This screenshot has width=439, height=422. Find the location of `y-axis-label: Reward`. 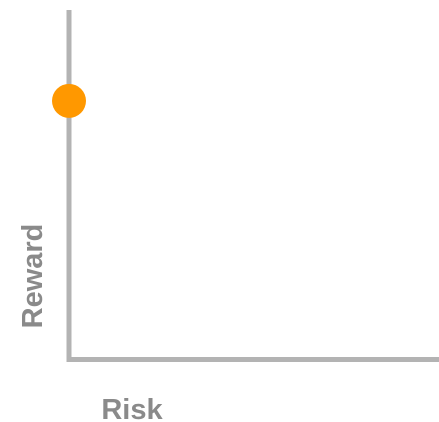

y-axis-label: Reward is located at coordinates (33, 276).